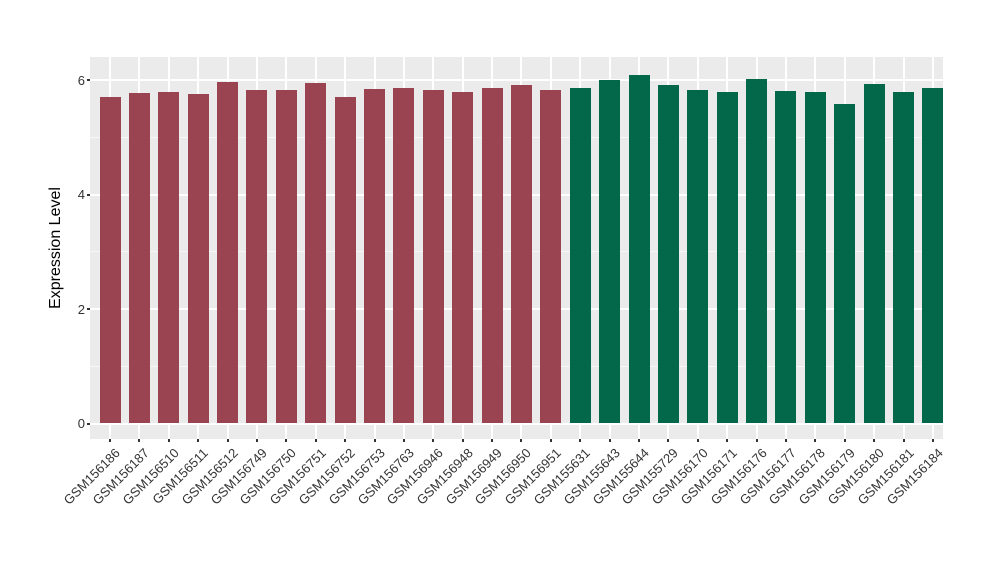  Describe the element at coordinates (404, 255) in the screenshot. I see `bar-GSM156763` at that location.